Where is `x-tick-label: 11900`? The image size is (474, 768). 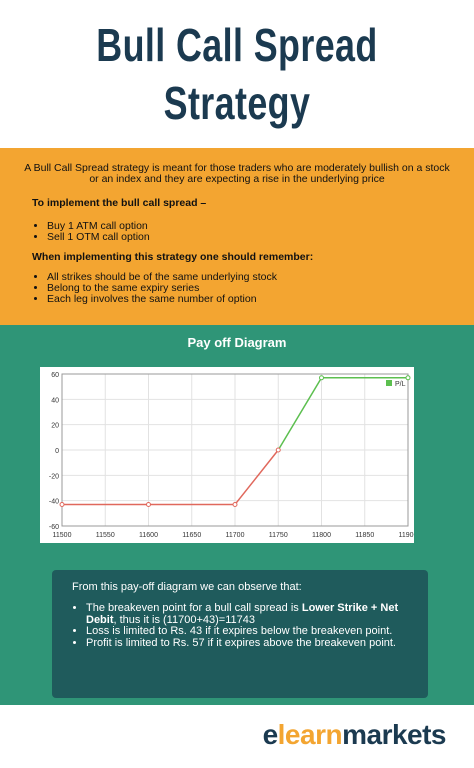
x-tick-label: 11900 is located at coordinates (406, 535).